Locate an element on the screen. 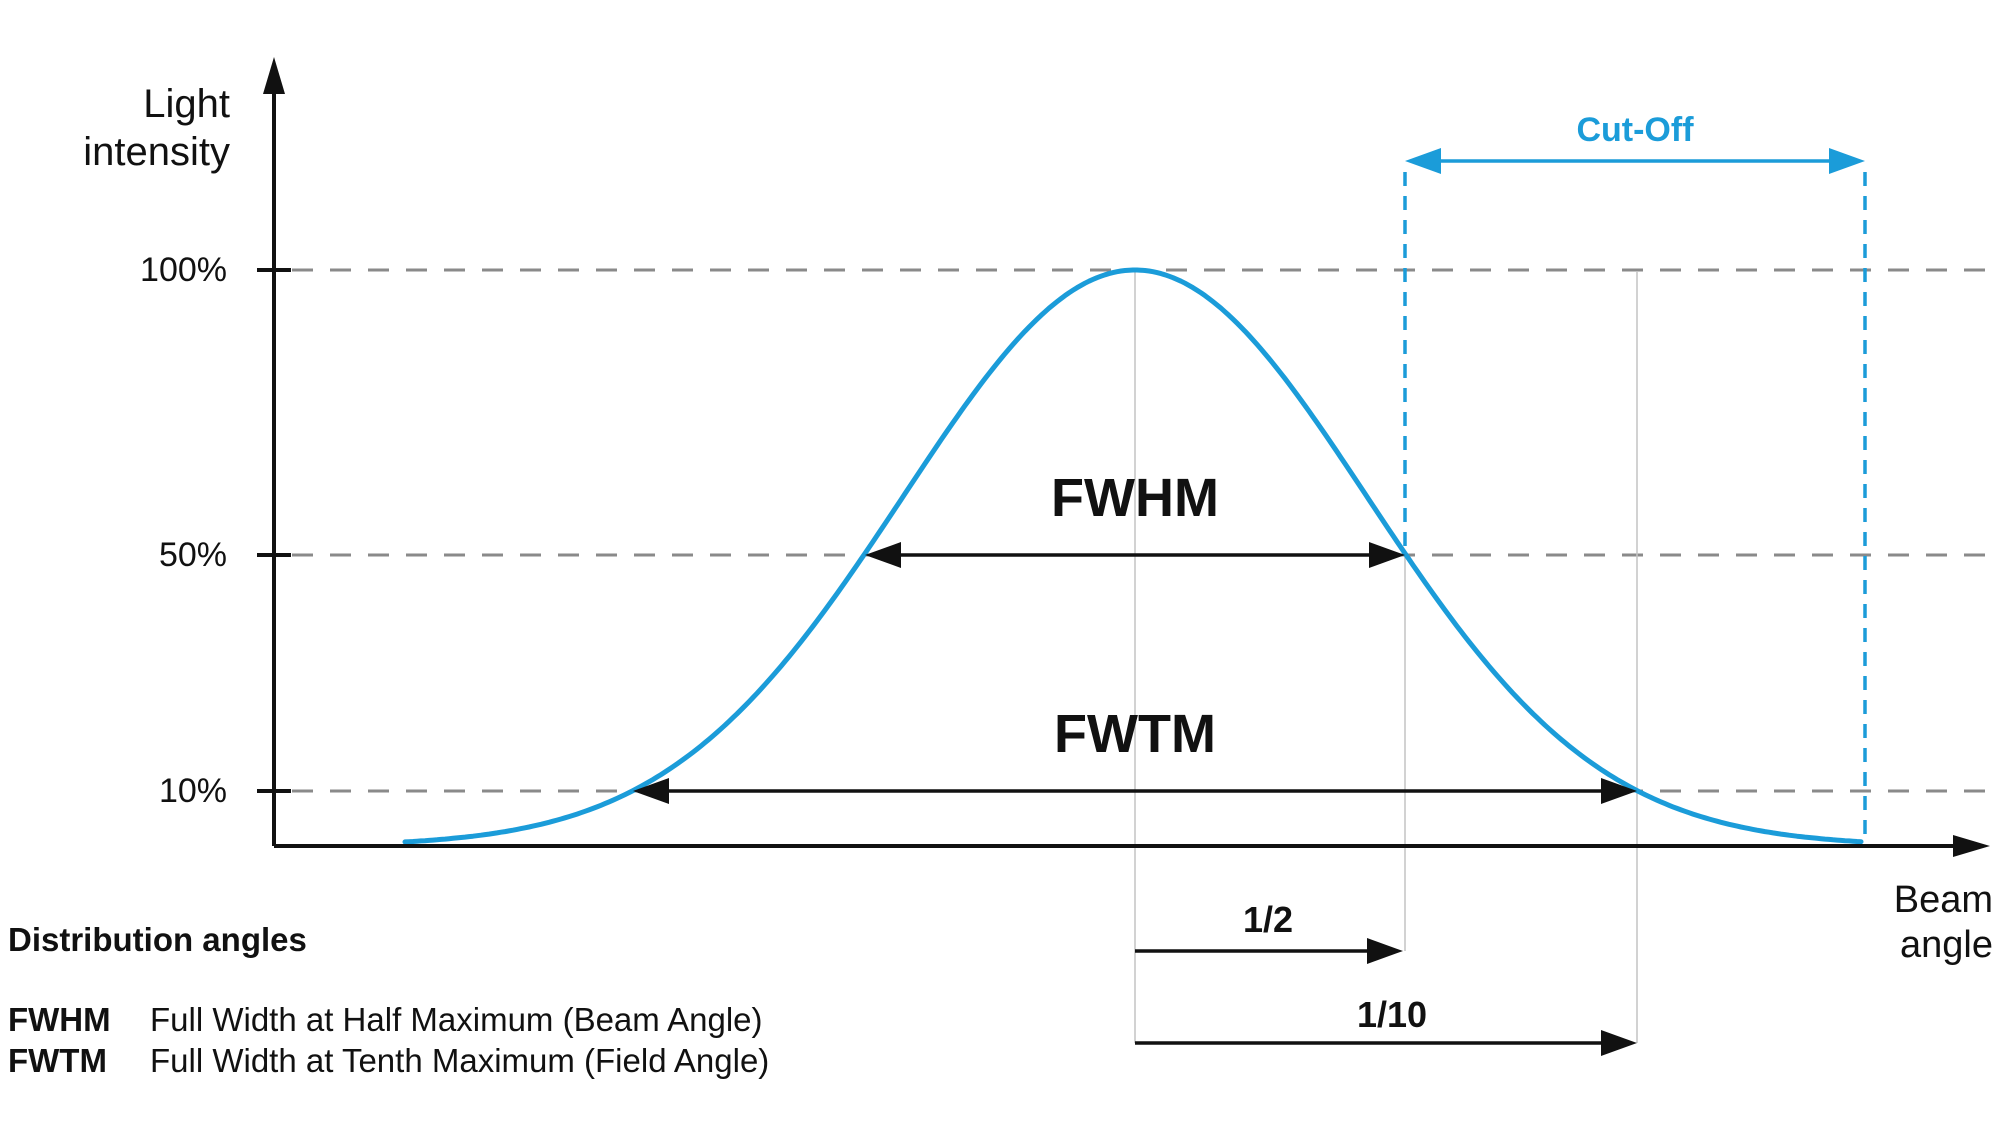  tenth-arrow-head-right is located at coordinates (1619, 1043).